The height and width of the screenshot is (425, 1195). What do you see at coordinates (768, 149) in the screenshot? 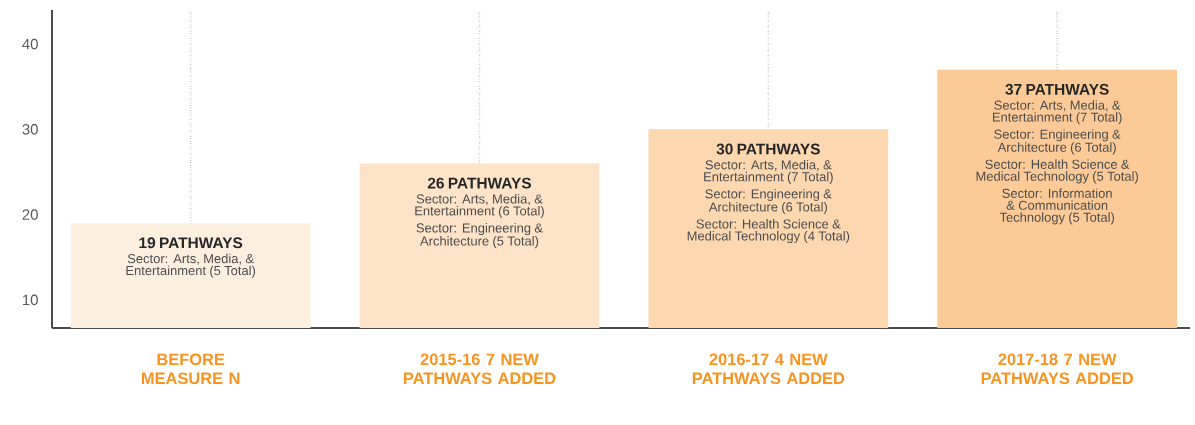
I see `data-label: 30 PATHWAYS` at bounding box center [768, 149].